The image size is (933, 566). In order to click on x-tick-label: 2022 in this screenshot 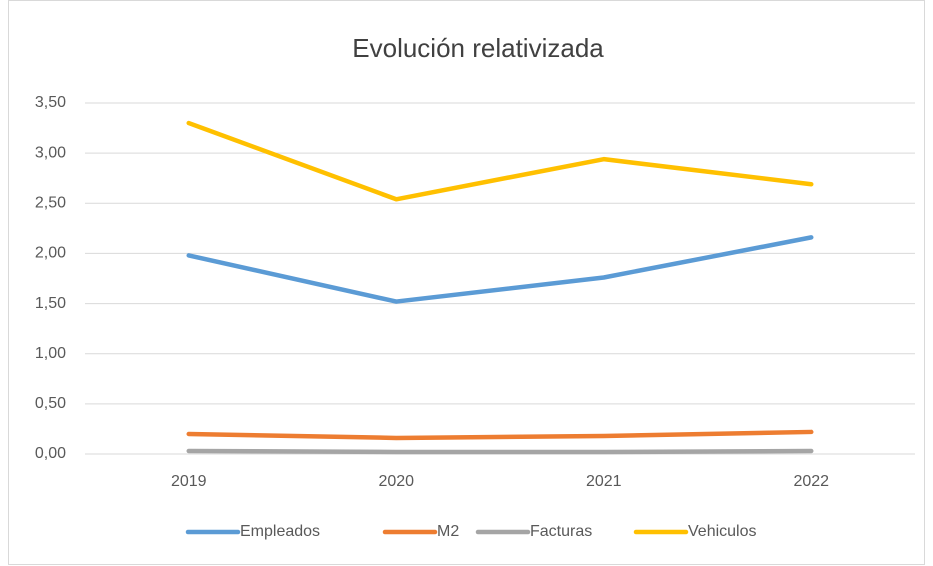, I will do `click(811, 481)`.